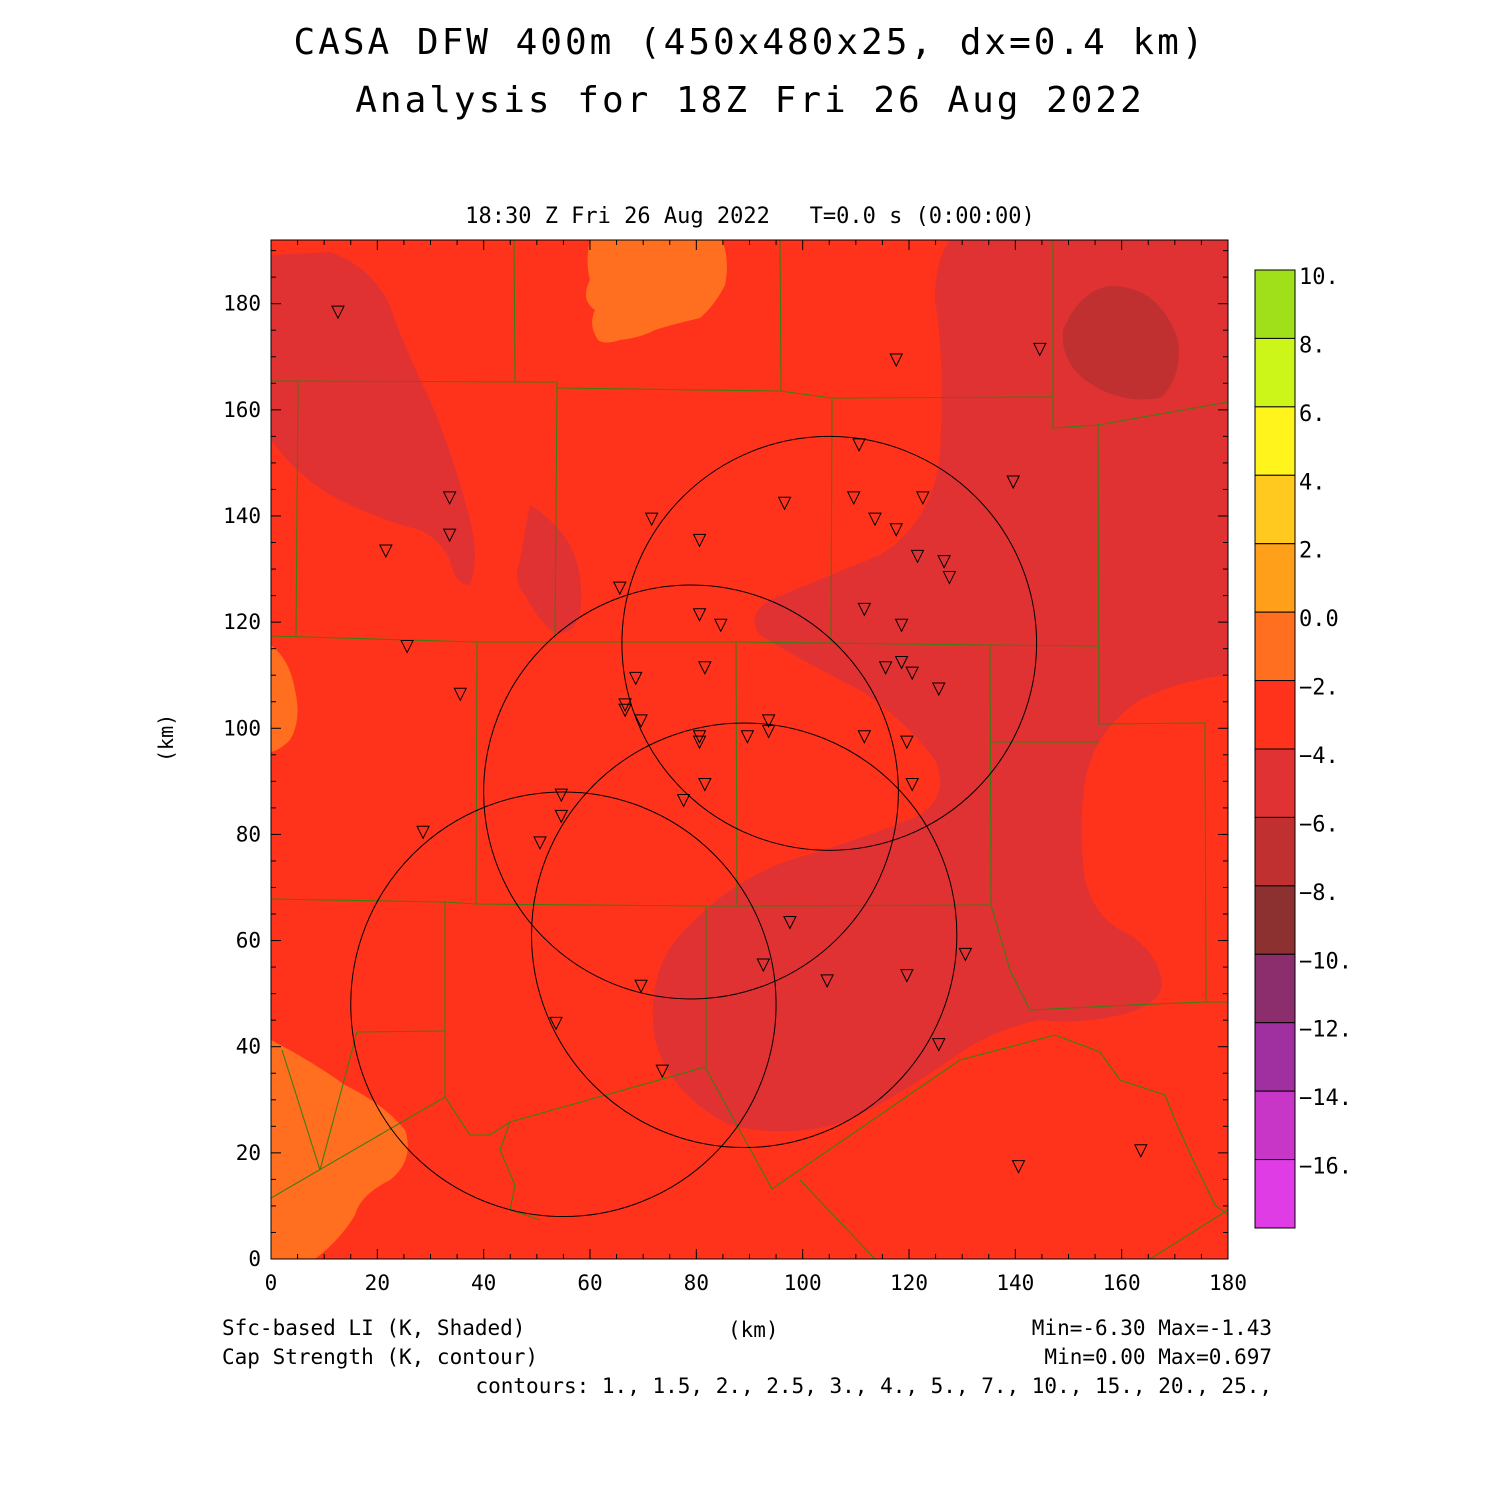 This screenshot has width=1500, height=1500. Describe the element at coordinates (242, 516) in the screenshot. I see `y-tick-label: 140` at that location.